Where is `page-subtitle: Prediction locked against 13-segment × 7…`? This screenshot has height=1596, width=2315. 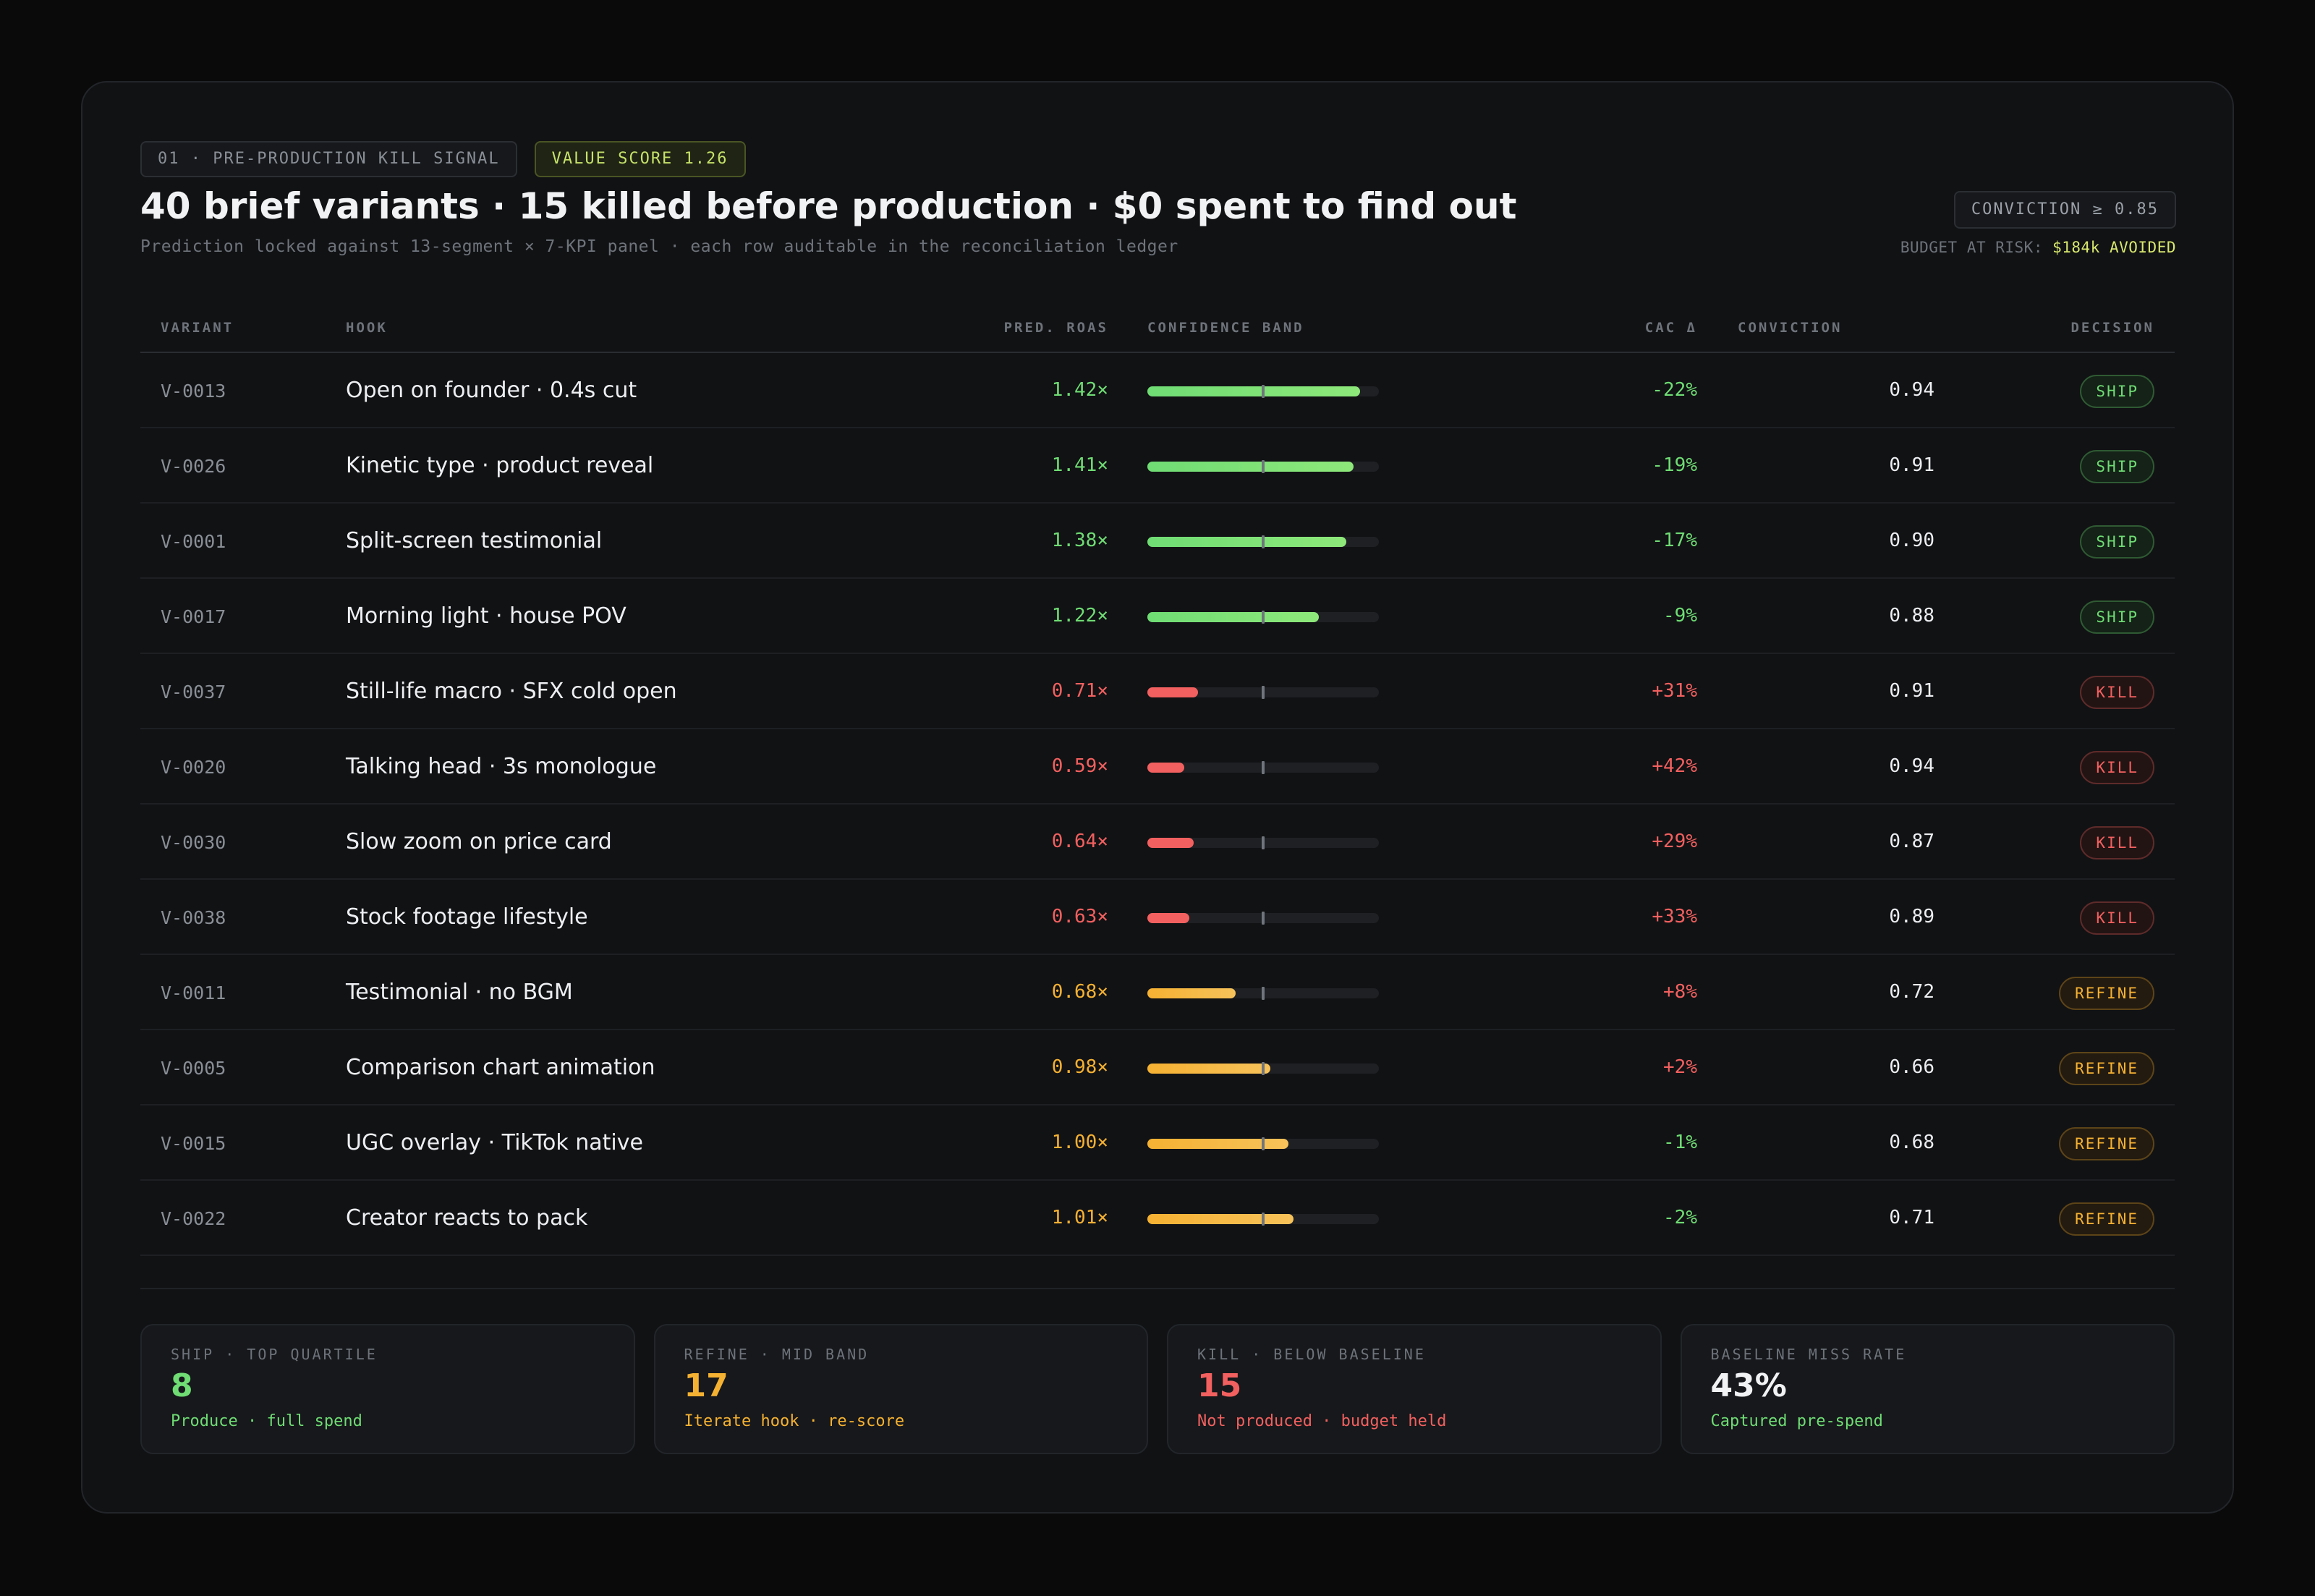 page-subtitle: Prediction locked against 13-segment × 7… is located at coordinates (659, 246).